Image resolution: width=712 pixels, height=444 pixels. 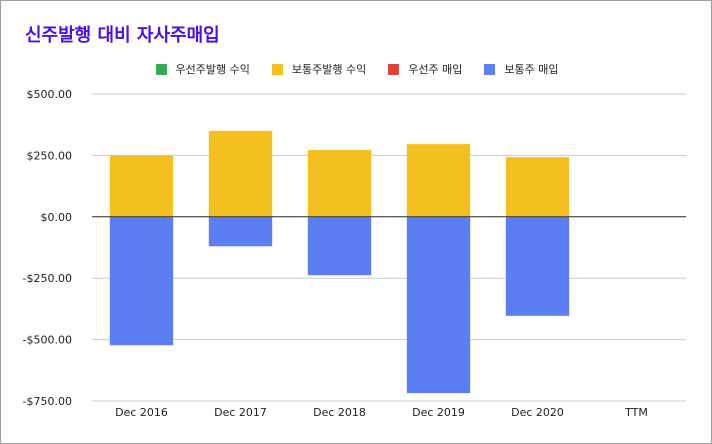 What do you see at coordinates (47, 278) in the screenshot?
I see `y-tick-label: -$250.00` at bounding box center [47, 278].